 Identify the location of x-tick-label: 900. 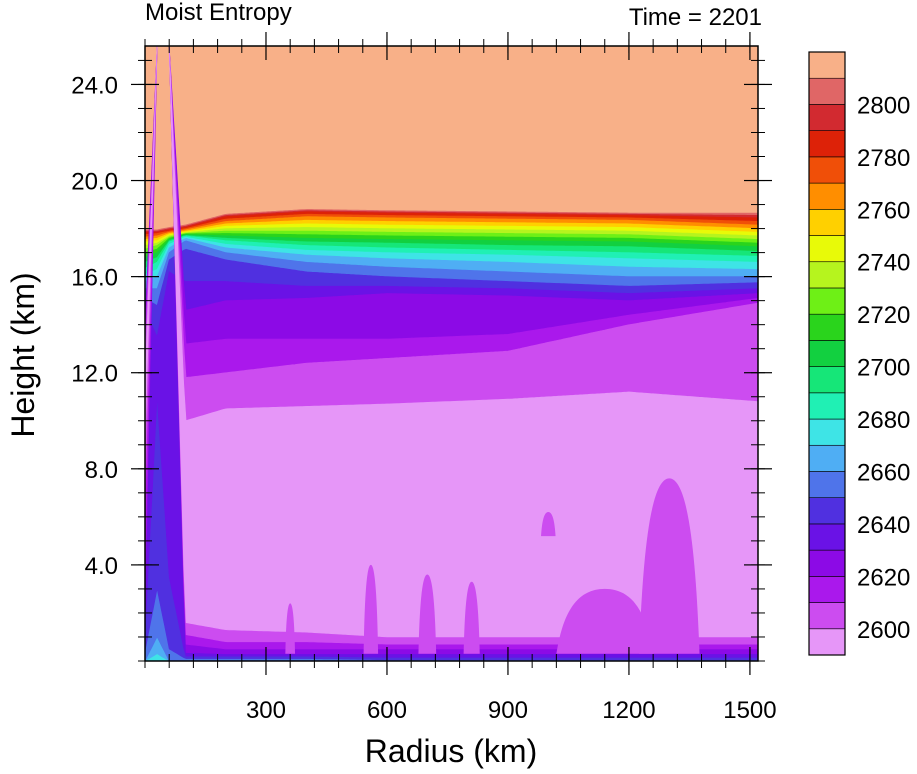
(508, 710).